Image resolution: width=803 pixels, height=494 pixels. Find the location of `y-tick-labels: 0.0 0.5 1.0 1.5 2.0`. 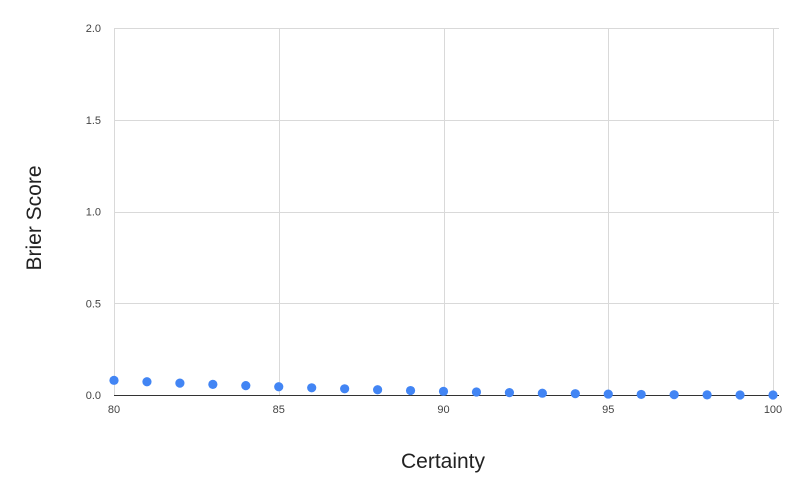

y-tick-labels: 0.0 0.5 1.0 1.5 2.0 is located at coordinates (93, 212).